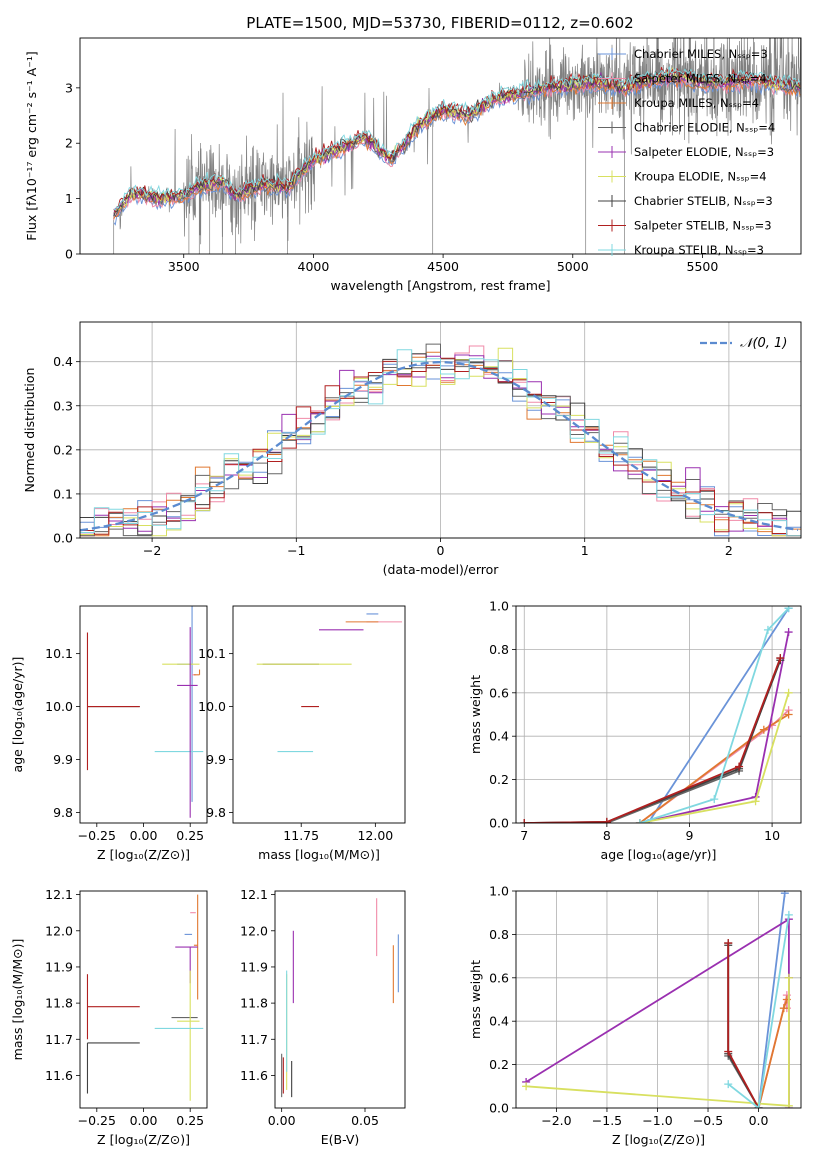 Image resolution: width=819 pixels, height=1170 pixels. What do you see at coordinates (714, 757) in the screenshot?
I see `series-line-kroupa-elodie` at bounding box center [714, 757].